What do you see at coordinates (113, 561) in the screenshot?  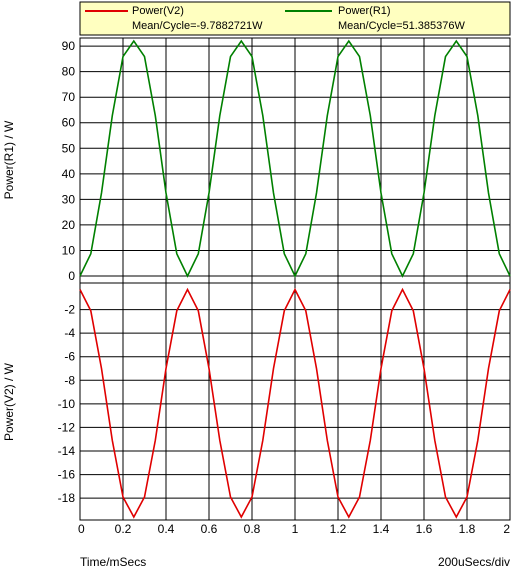 I see `x-axis-label: Time/mSecs` at bounding box center [113, 561].